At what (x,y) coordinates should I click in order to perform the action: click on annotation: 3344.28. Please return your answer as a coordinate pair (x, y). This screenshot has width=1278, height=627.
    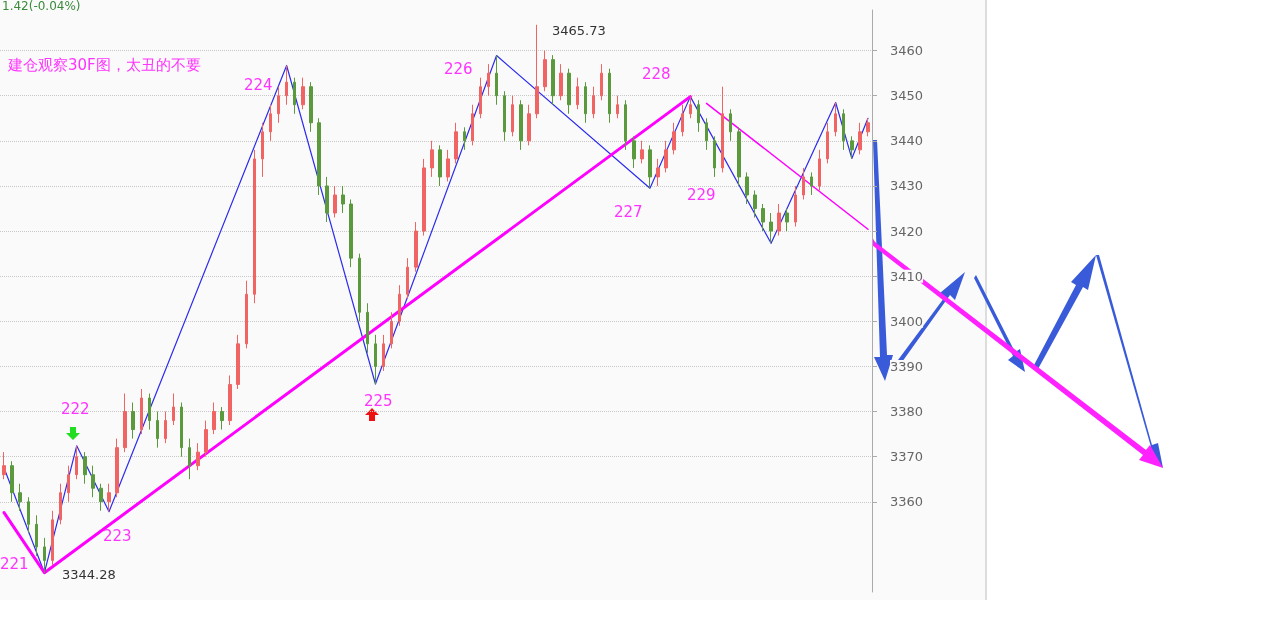
    Looking at the image, I should click on (89, 574).